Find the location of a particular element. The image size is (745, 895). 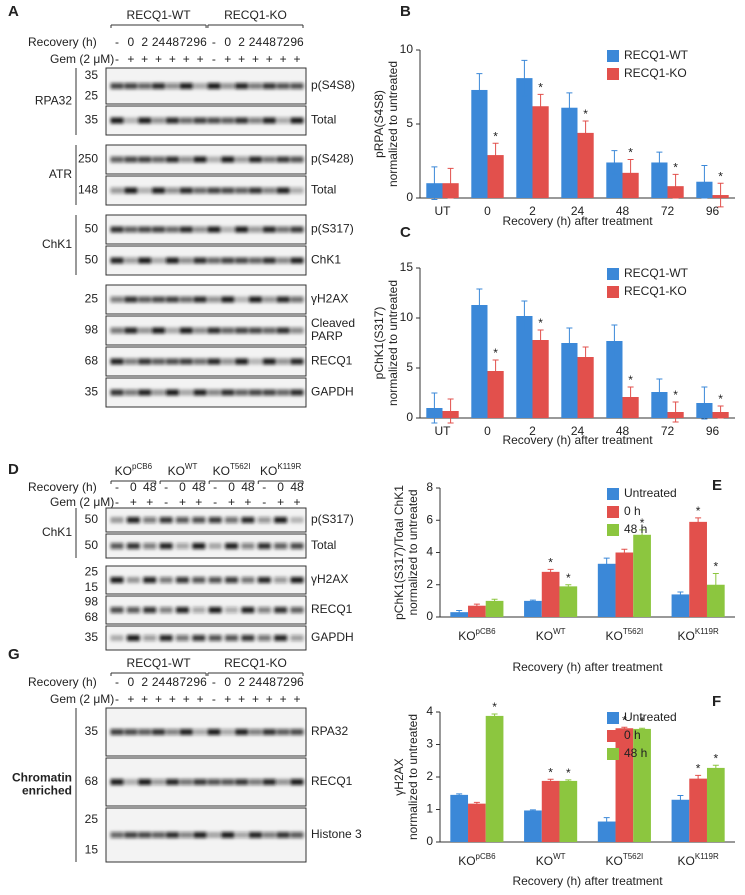

y-tick-label: 2 is located at coordinates (429, 776).